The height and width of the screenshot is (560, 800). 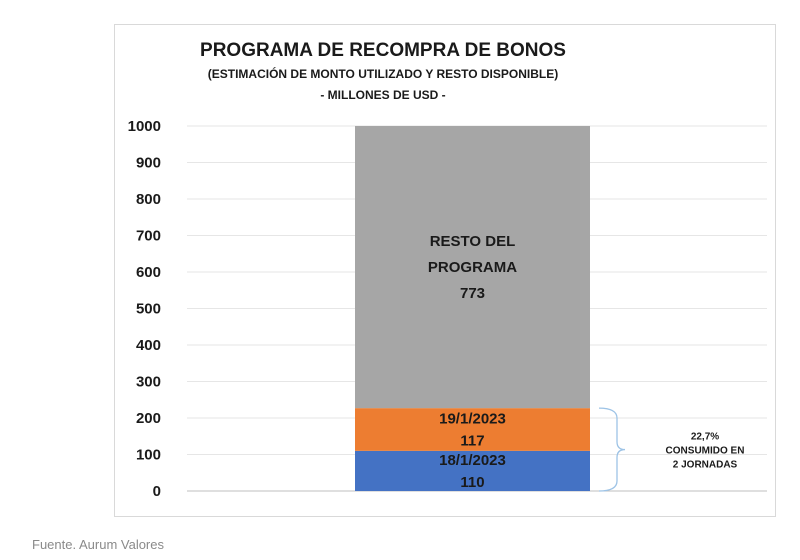 What do you see at coordinates (472, 418) in the screenshot?
I see `segment-name-label: 19/1/2023` at bounding box center [472, 418].